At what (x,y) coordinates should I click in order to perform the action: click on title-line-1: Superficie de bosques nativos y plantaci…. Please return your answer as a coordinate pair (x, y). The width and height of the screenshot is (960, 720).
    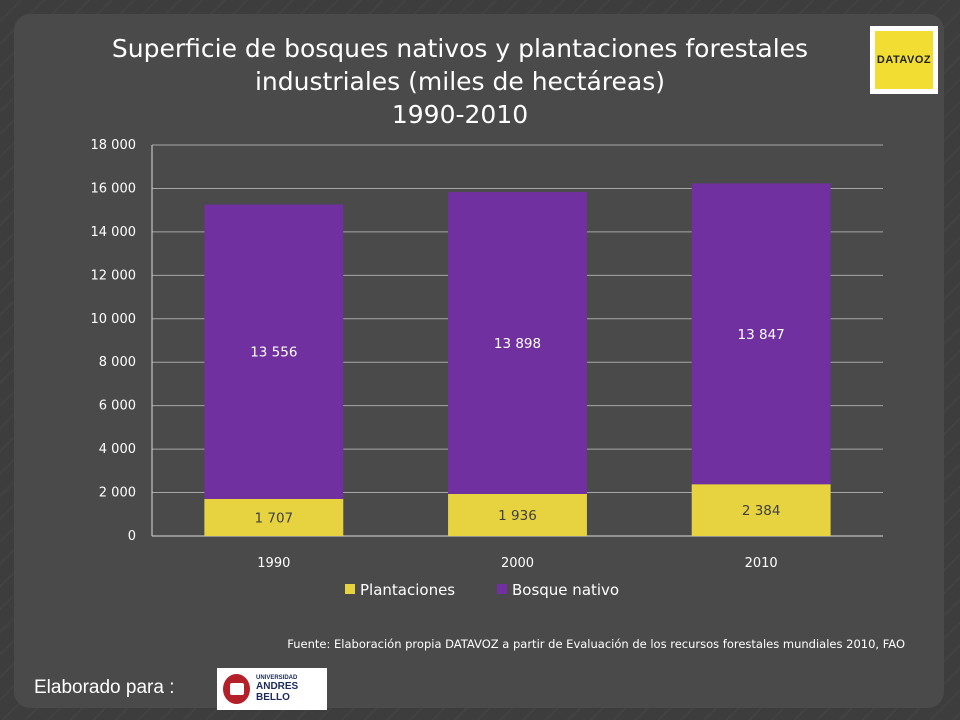
    Looking at the image, I should click on (460, 48).